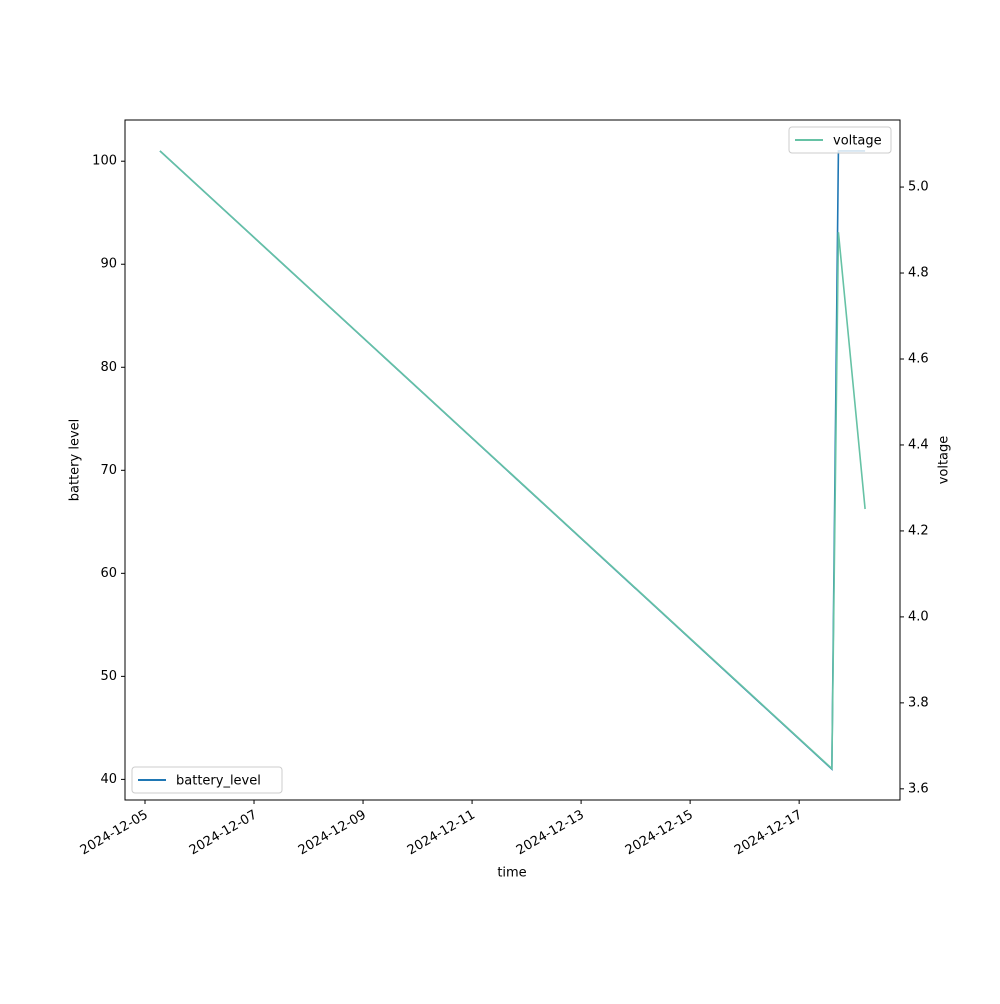 The width and height of the screenshot is (1000, 1004). I want to click on y2-tick-label: 4.2, so click(918, 530).